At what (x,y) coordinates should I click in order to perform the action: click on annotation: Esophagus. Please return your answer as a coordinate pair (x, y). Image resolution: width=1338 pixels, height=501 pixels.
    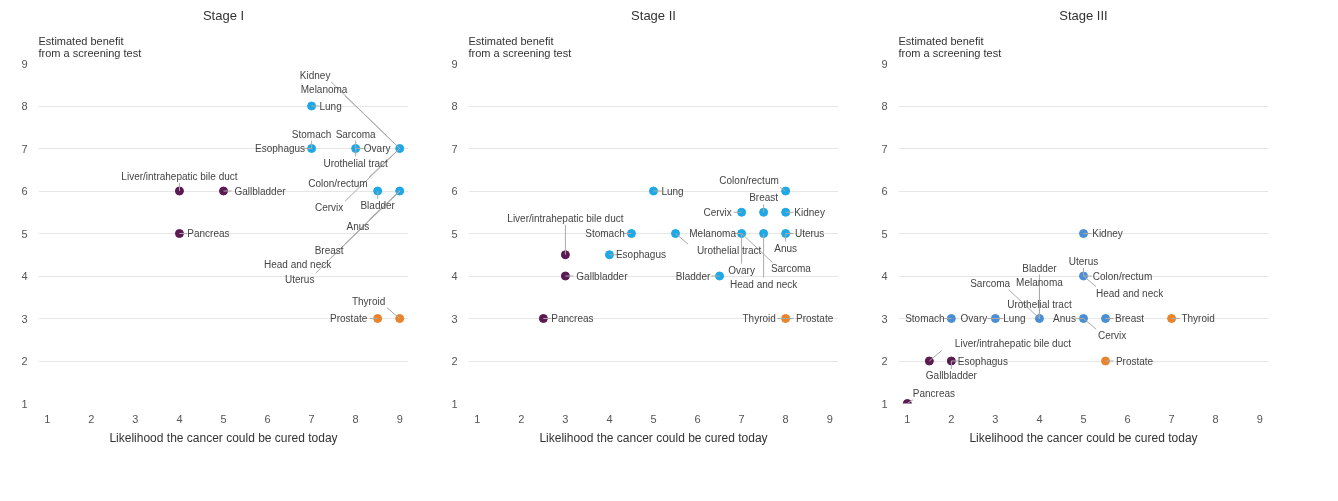
    Looking at the image, I should click on (280, 148).